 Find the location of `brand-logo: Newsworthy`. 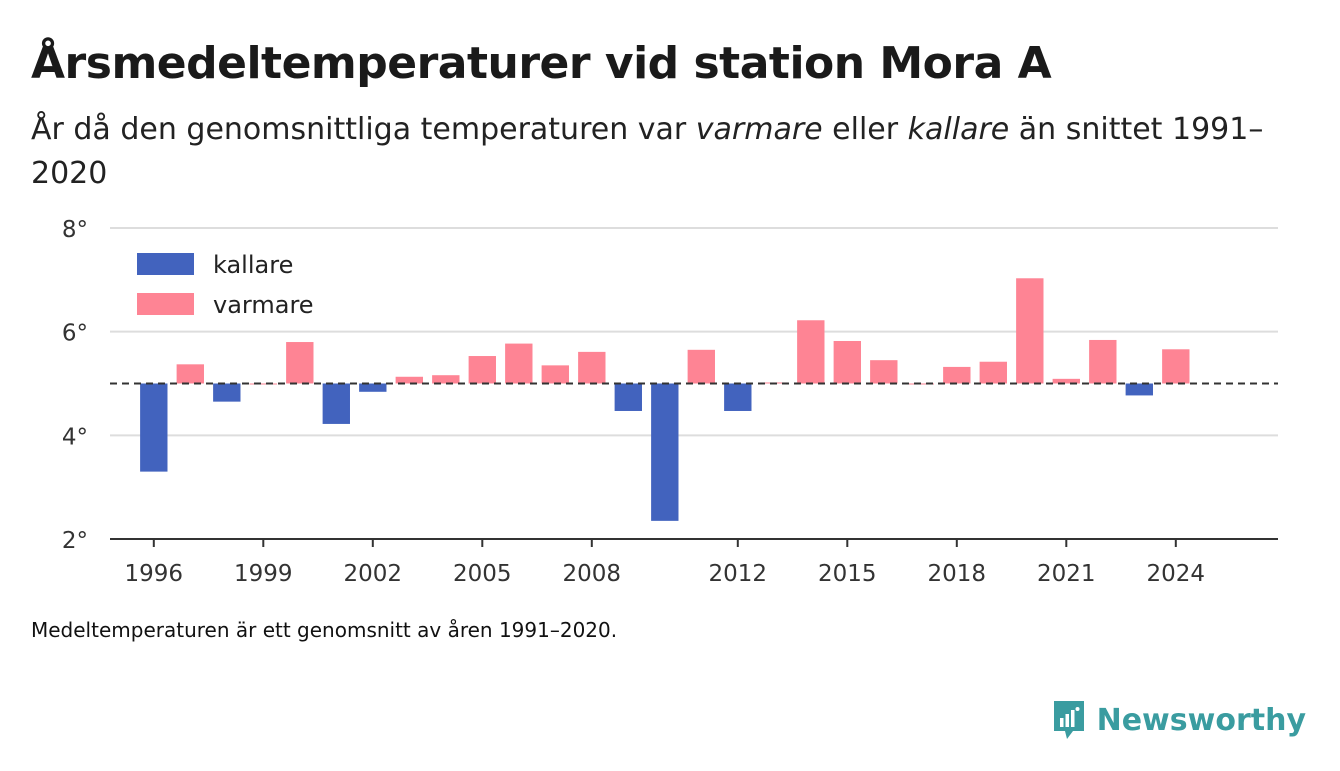

brand-logo: Newsworthy is located at coordinates (1178, 720).